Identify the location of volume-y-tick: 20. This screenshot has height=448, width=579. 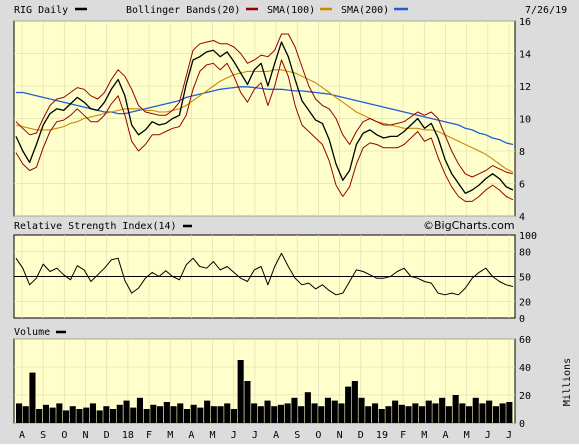
(525, 396).